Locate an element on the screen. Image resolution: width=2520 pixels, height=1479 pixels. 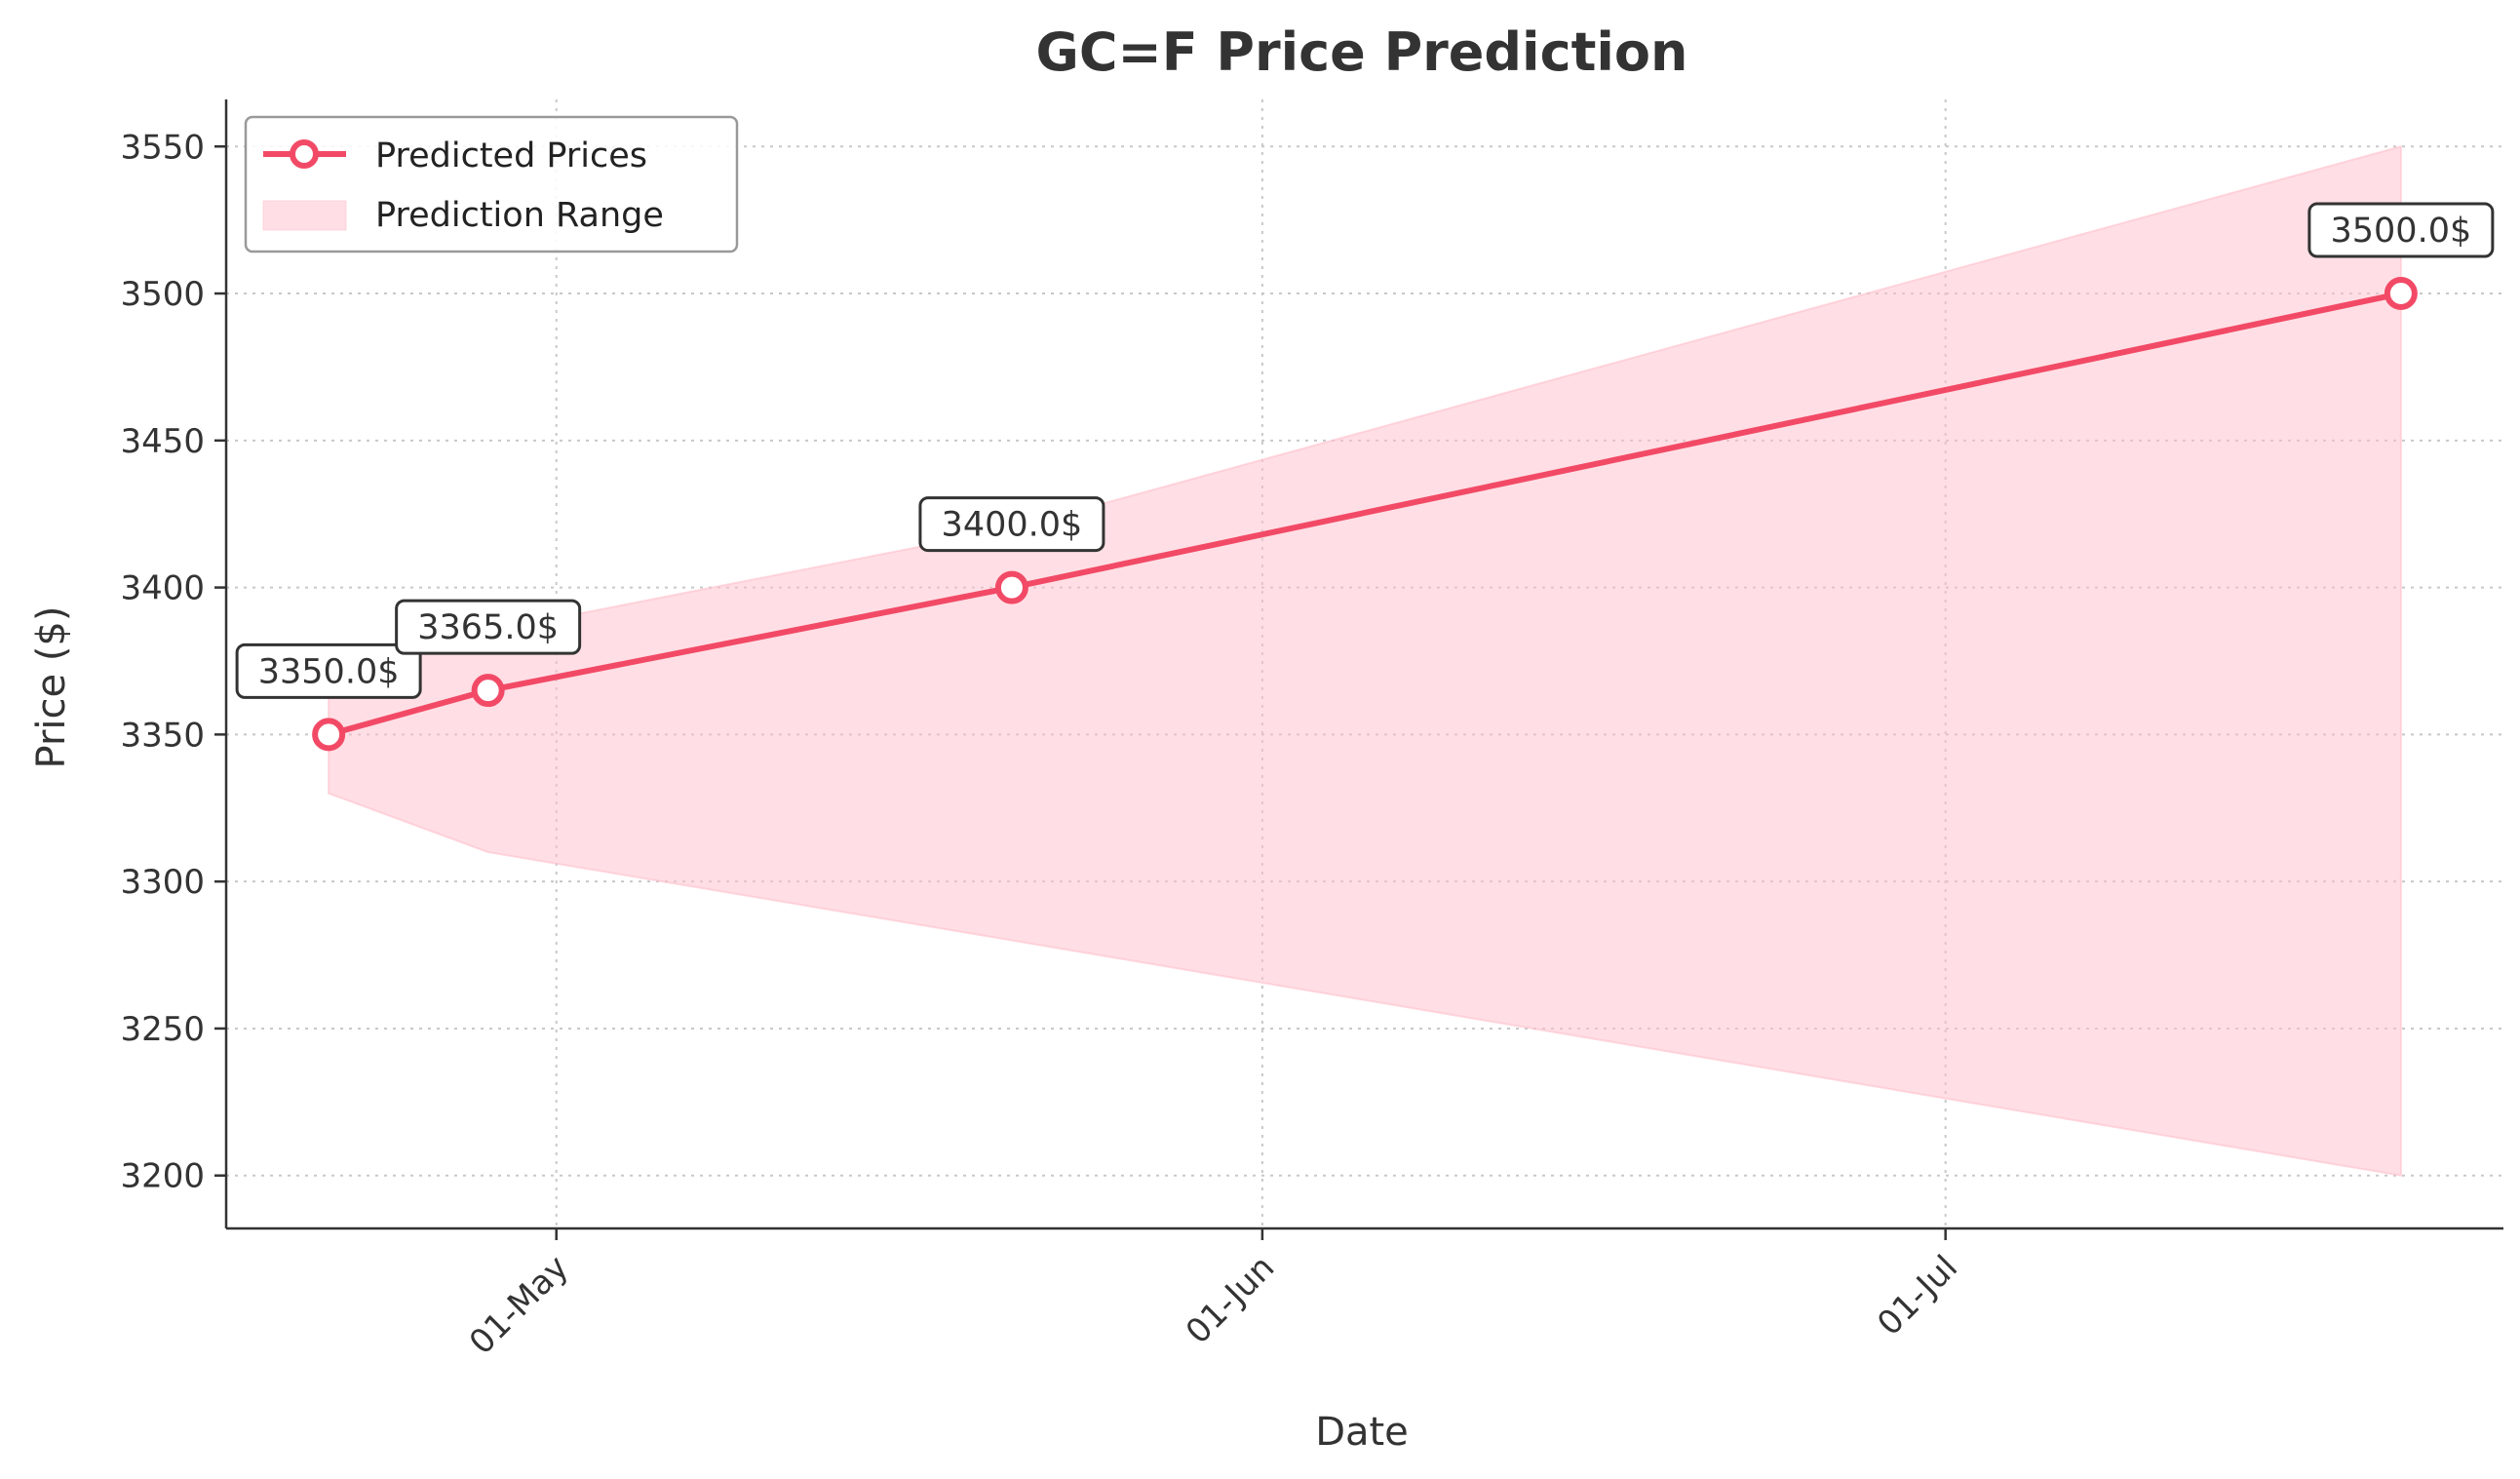
data-label-text: 3400.0$ is located at coordinates (1012, 525).